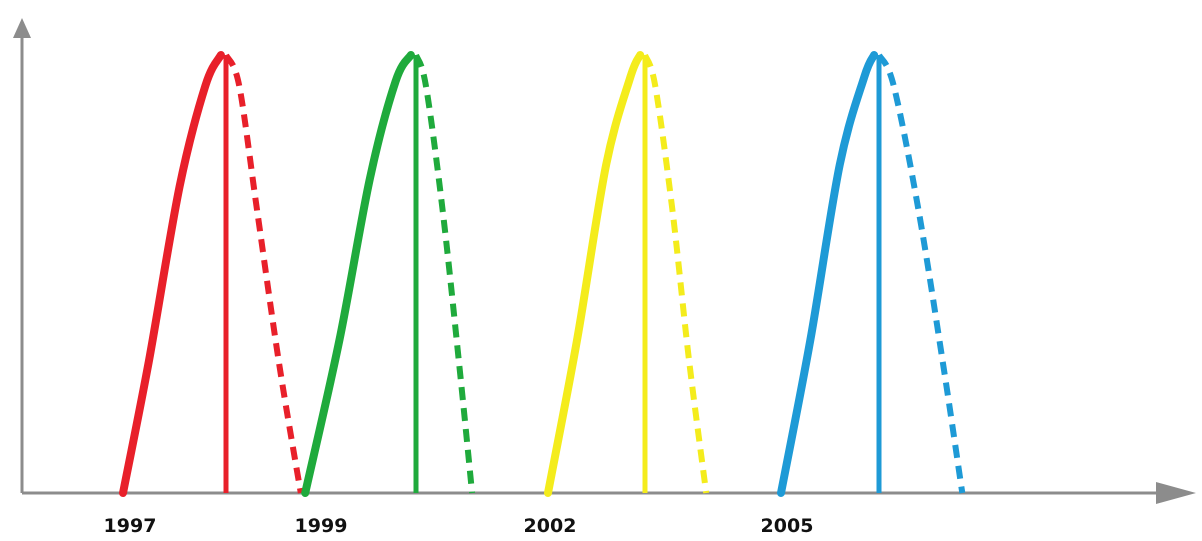 Image resolution: width=1202 pixels, height=541 pixels. I want to click on series-1-decline-dashed-line, so click(263, 273).